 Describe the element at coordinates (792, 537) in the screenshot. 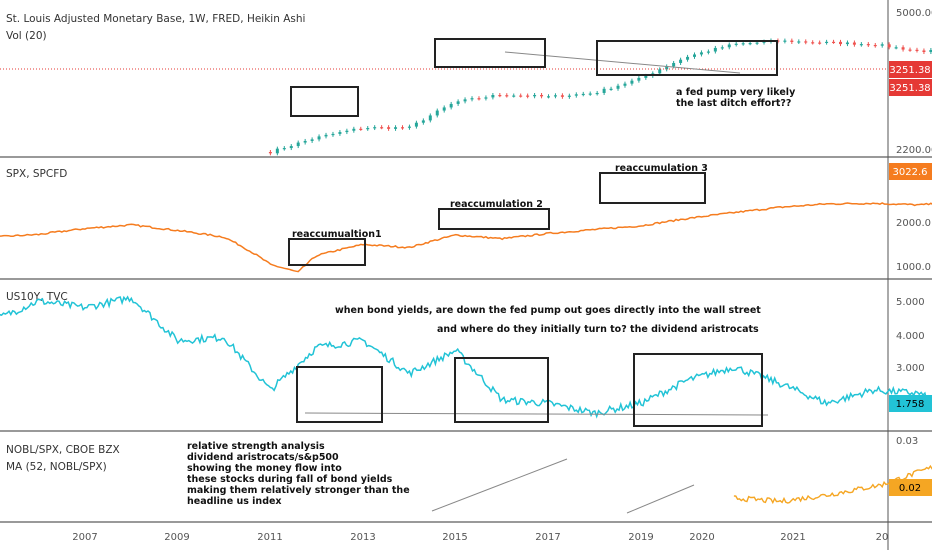

I see `x-tick-label: 2021` at that location.